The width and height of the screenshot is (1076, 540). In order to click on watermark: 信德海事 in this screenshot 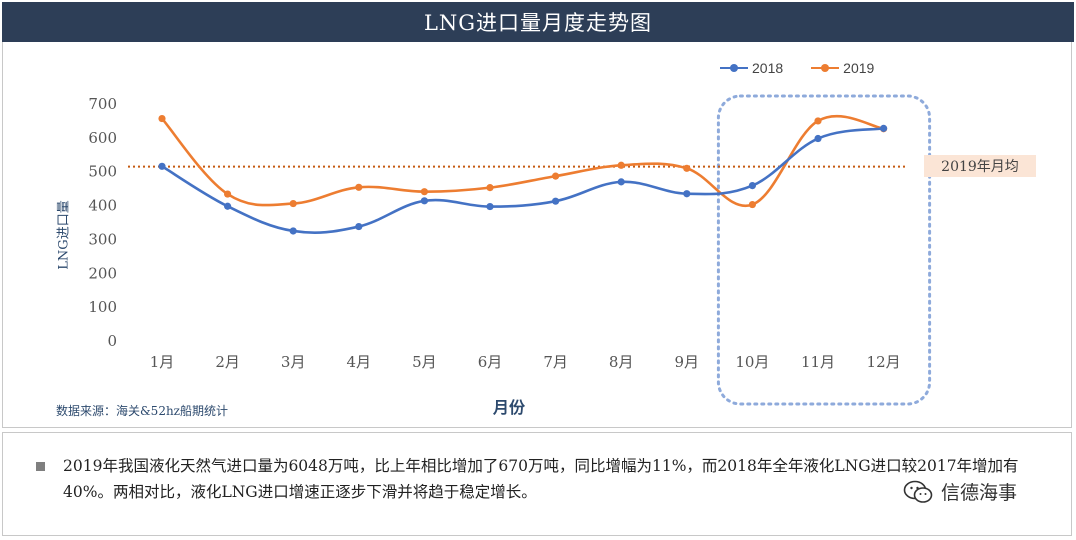, I will do `click(960, 491)`.